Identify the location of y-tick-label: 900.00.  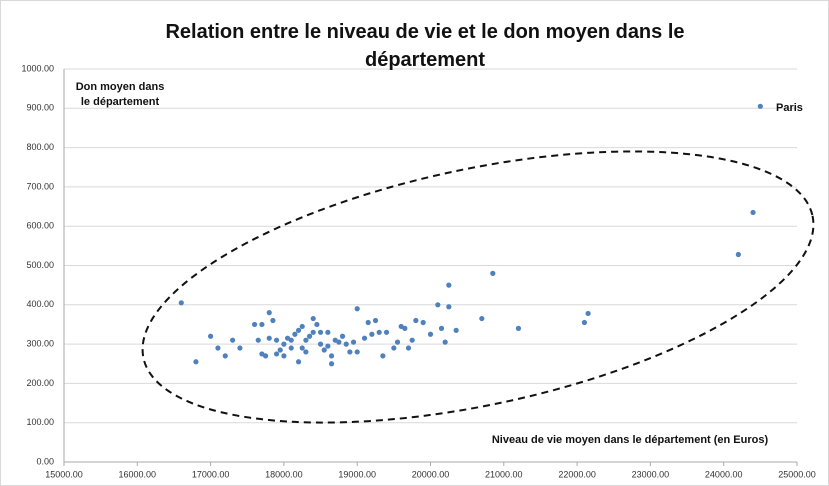
(40, 108).